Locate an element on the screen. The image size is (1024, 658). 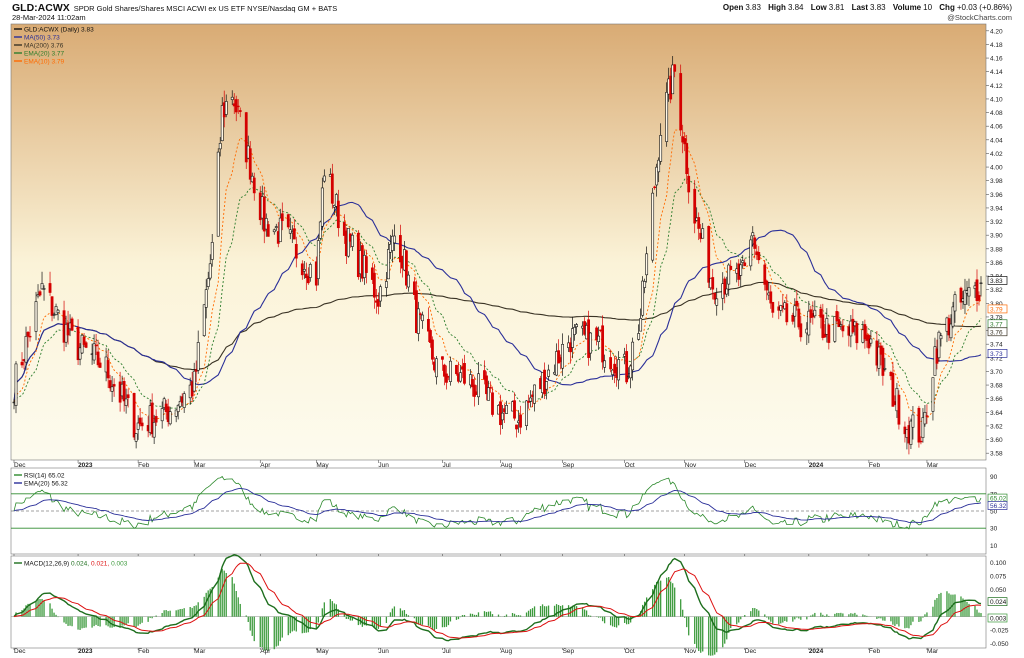
macd-tick-label: 0.075 is located at coordinates (998, 577).